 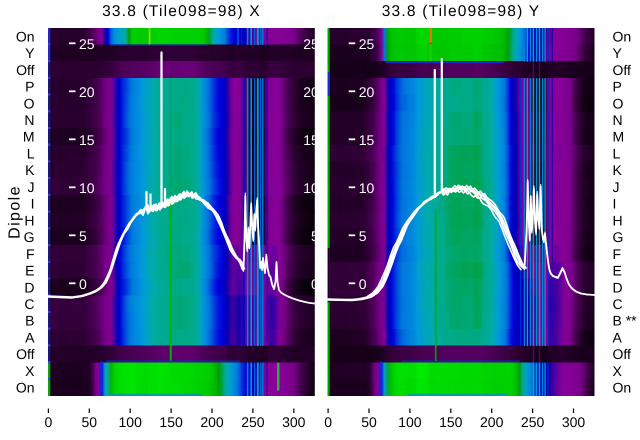 What do you see at coordinates (181, 11) in the screenshot?
I see `svg-text: 33.8 (Tile098=98) X` at bounding box center [181, 11].